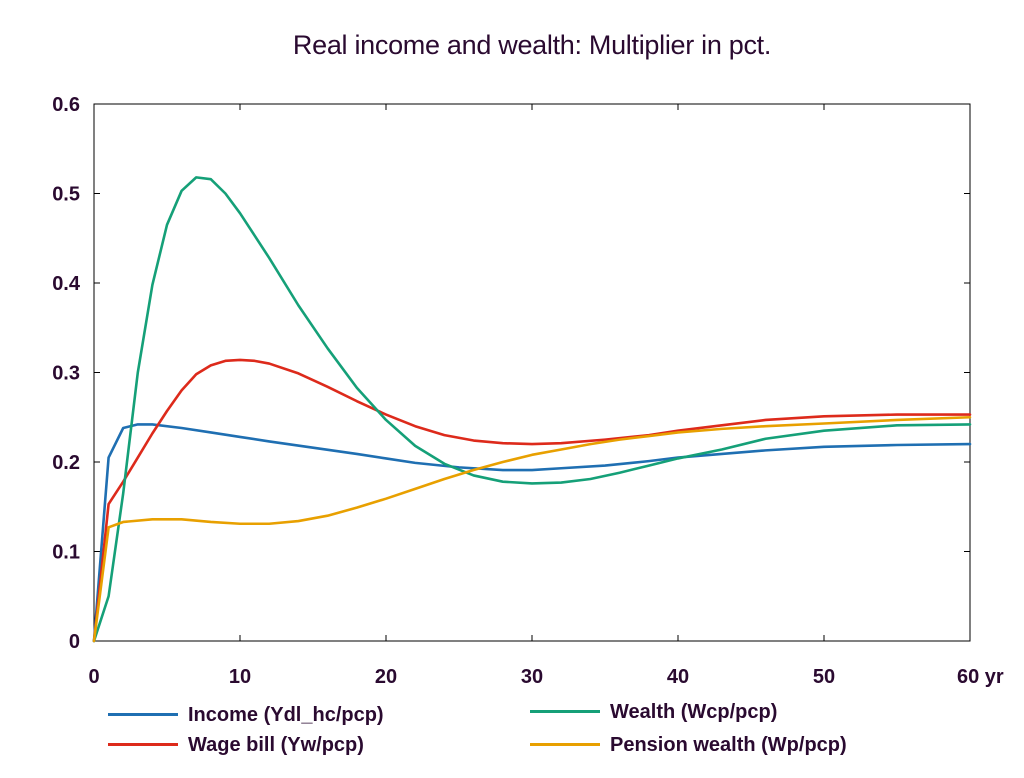 The width and height of the screenshot is (1024, 778). I want to click on legend-swatch-income, so click(143, 714).